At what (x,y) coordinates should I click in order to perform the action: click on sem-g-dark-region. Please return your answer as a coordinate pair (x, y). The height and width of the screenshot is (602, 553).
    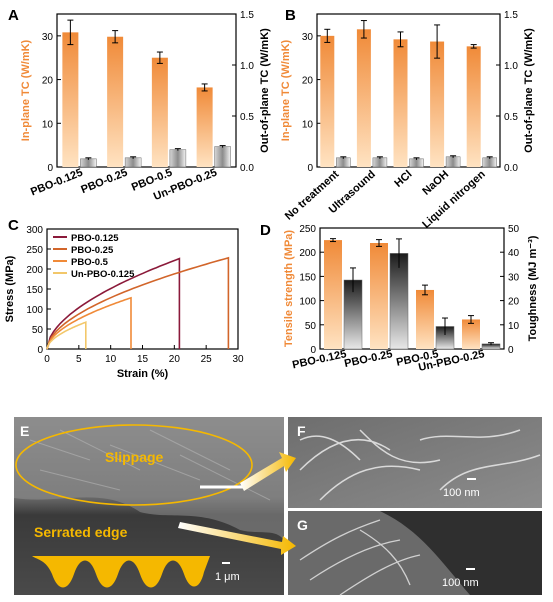
    Looking at the image, I should click on (461, 553).